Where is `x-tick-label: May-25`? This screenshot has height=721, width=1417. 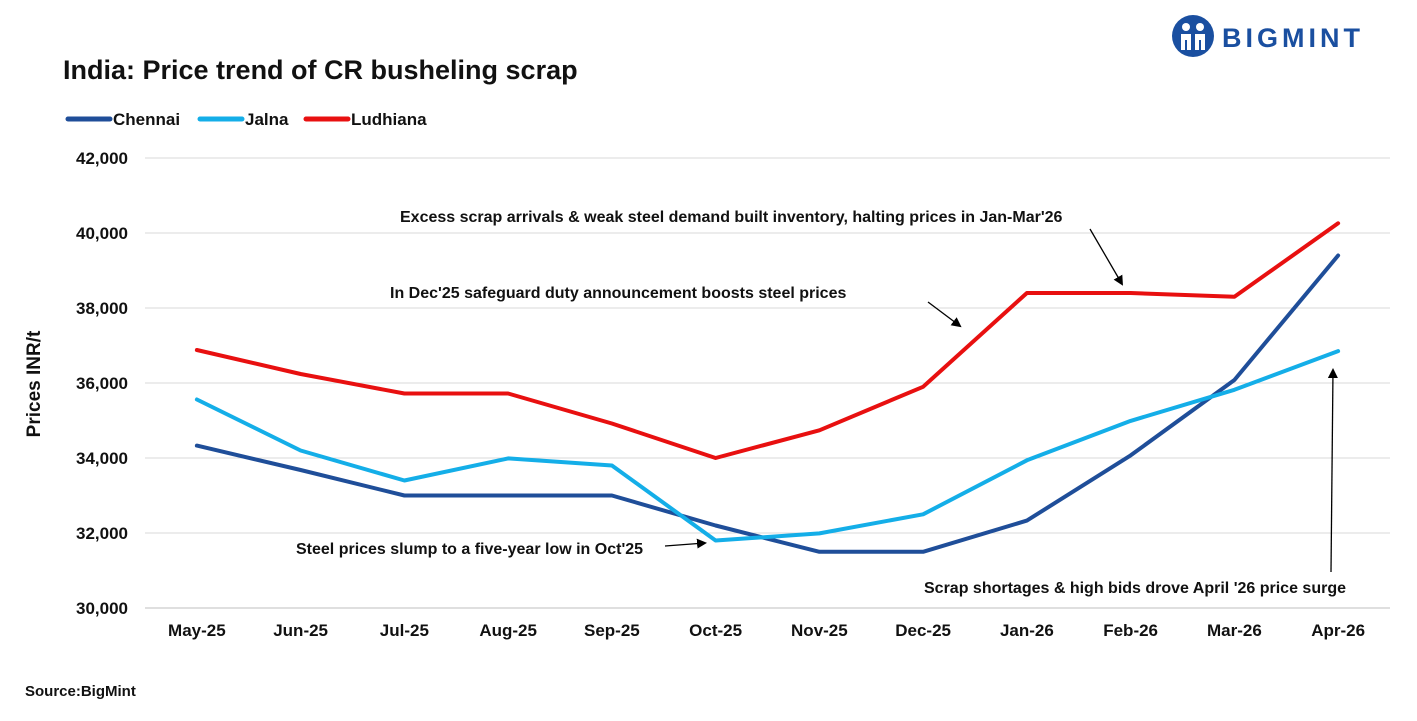
x-tick-label: May-25 is located at coordinates (197, 630).